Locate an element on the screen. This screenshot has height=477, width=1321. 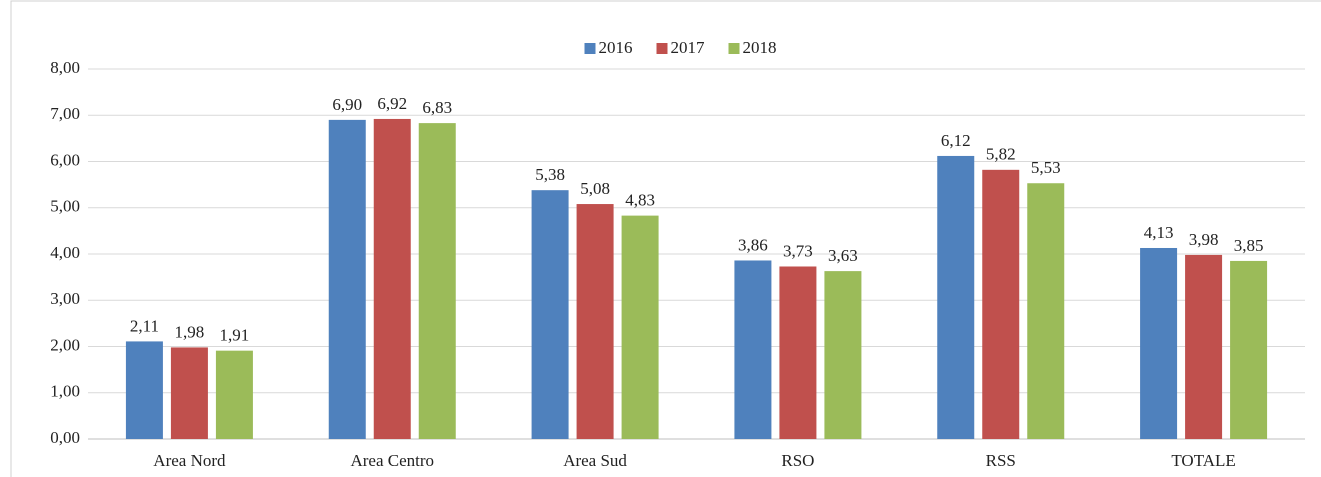
y-tick-label: 0,00 is located at coordinates (65, 437).